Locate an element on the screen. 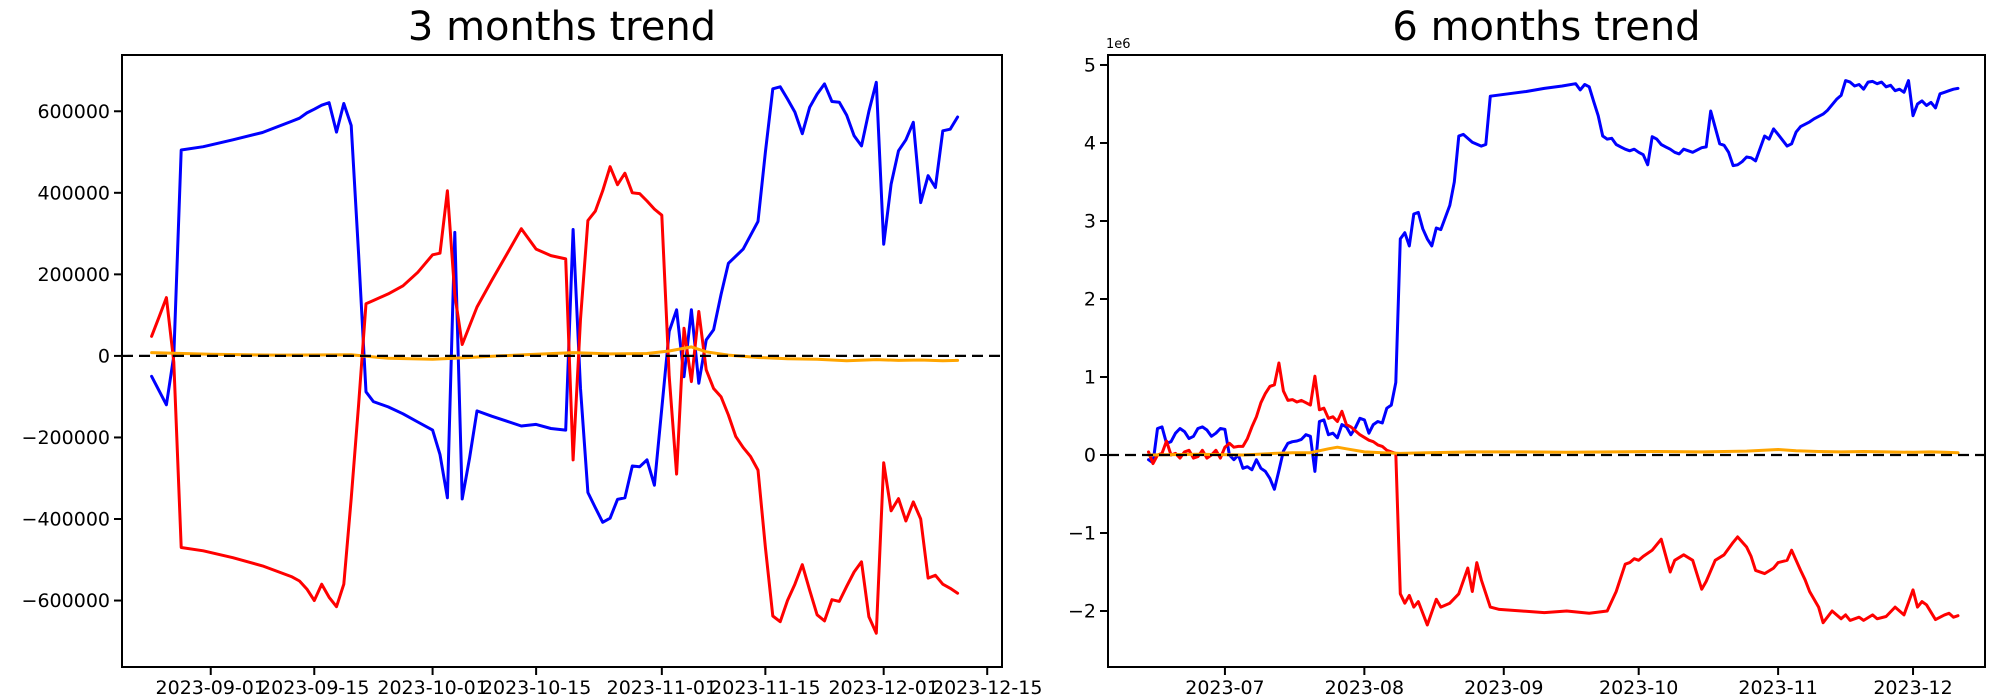 This screenshot has width=2000, height=700. left-x-tick-label: 2023-12-01 is located at coordinates (883, 688).